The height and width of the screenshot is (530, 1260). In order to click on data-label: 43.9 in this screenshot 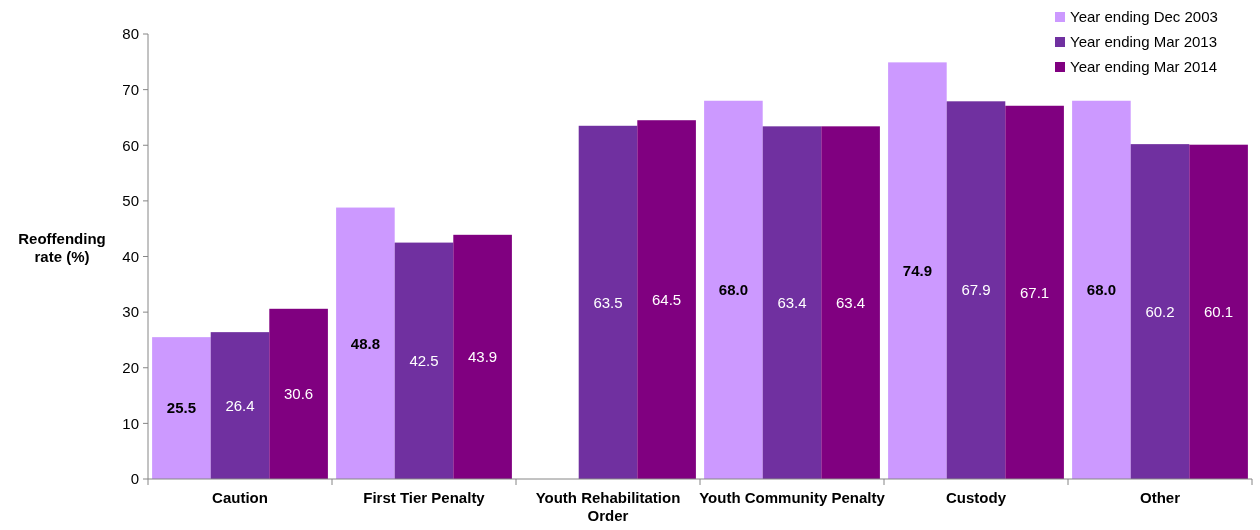, I will do `click(483, 357)`.